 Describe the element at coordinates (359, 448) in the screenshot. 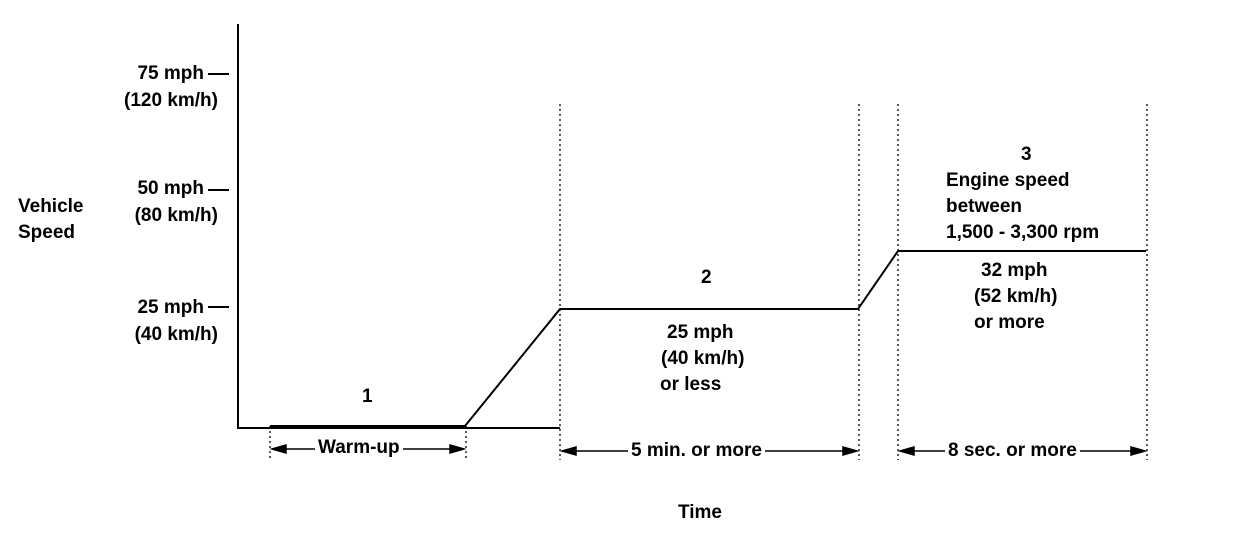

I see `phase-1-duration: Warm-up` at that location.